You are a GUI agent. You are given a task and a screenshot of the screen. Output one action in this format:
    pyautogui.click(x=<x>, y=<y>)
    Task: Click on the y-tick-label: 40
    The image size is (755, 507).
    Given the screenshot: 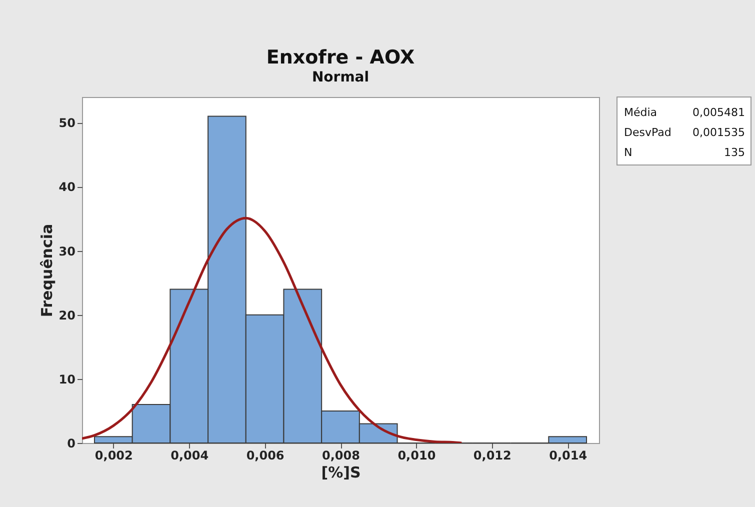 What is the action you would take?
    pyautogui.click(x=67, y=187)
    